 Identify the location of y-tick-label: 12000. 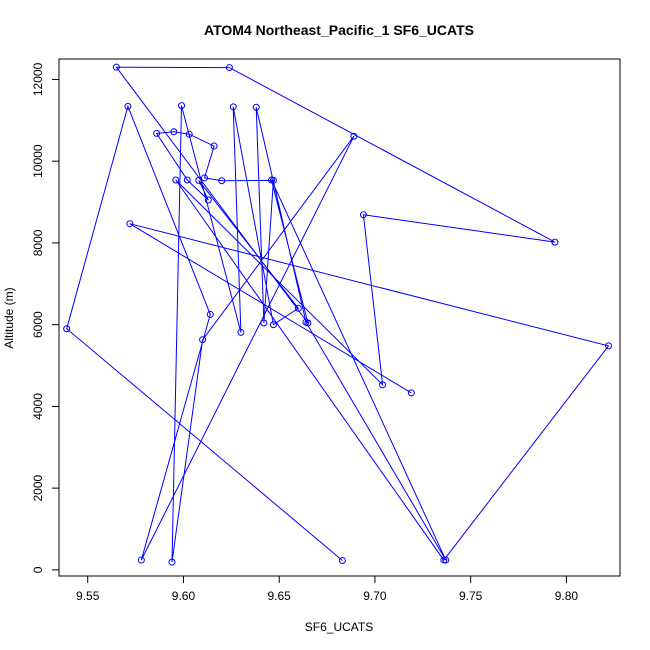
(38, 79).